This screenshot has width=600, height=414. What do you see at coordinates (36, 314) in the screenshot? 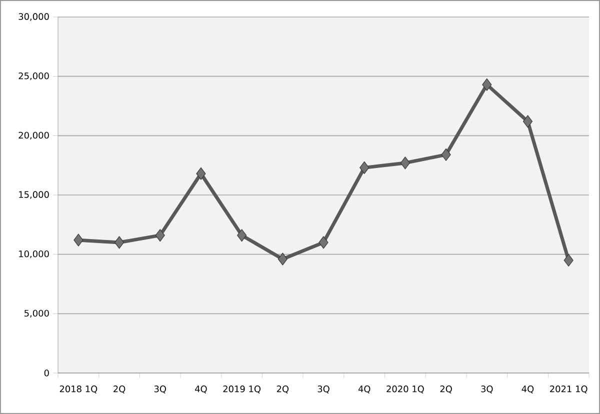
I see `y-tick-label: 5,000` at bounding box center [36, 314].